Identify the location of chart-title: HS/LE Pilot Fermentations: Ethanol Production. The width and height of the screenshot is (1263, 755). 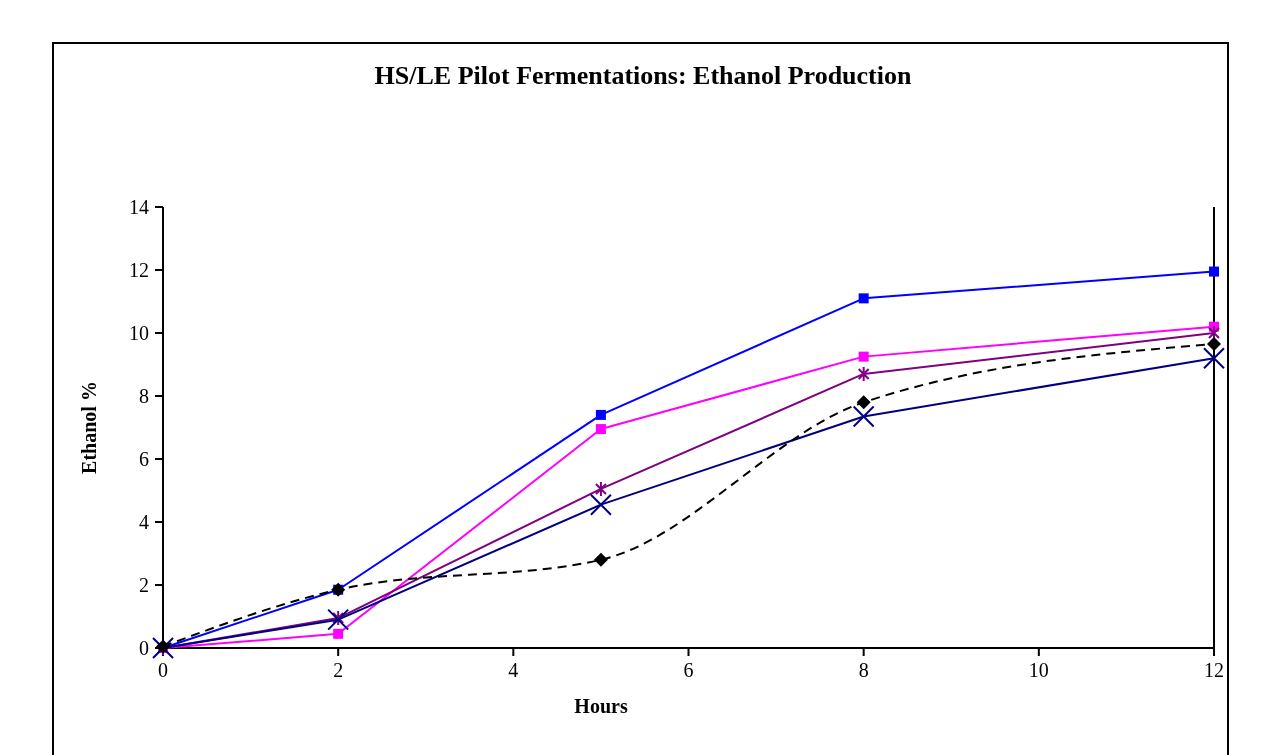
(643, 75).